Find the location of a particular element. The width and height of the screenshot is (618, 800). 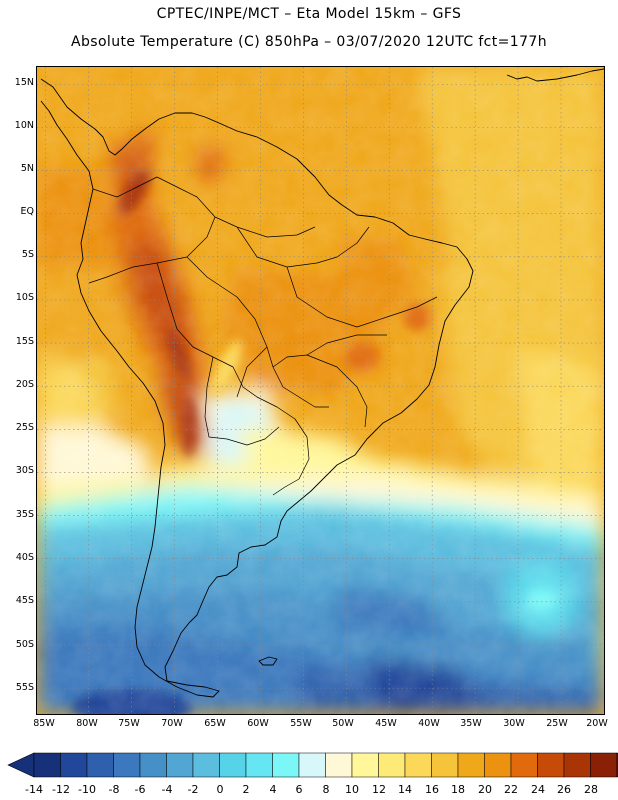

lon-label: 30W is located at coordinates (514, 723).